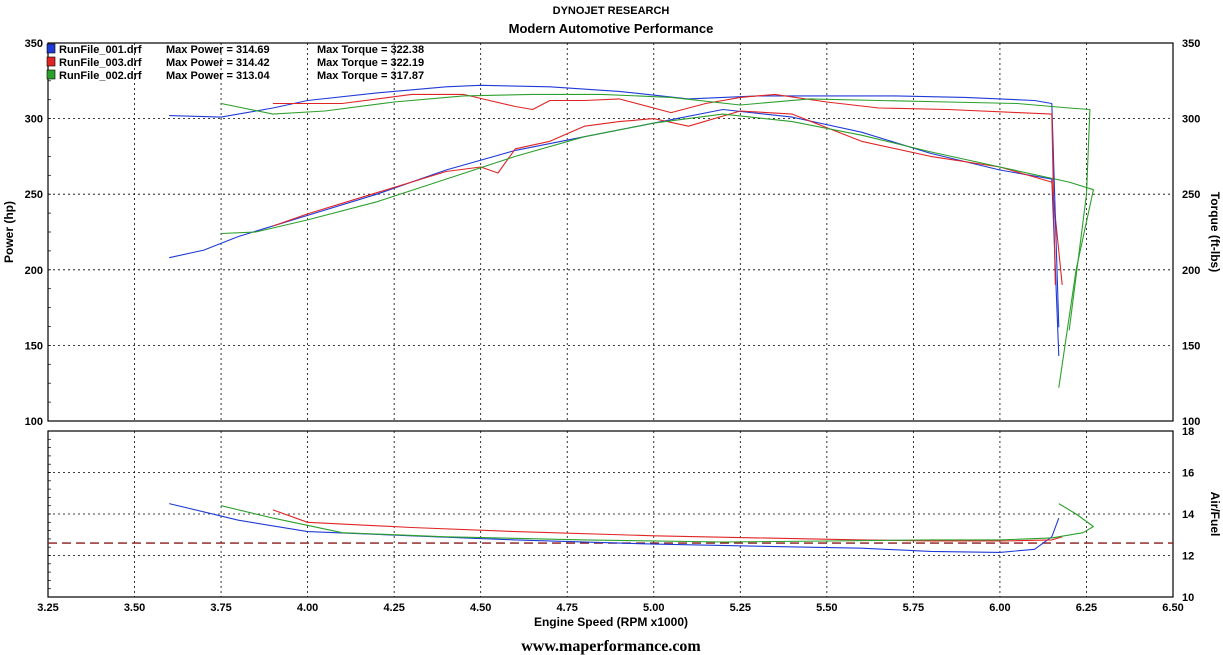  I want to click on chart-subtitle: Modern Automotive Performance, so click(611, 28).